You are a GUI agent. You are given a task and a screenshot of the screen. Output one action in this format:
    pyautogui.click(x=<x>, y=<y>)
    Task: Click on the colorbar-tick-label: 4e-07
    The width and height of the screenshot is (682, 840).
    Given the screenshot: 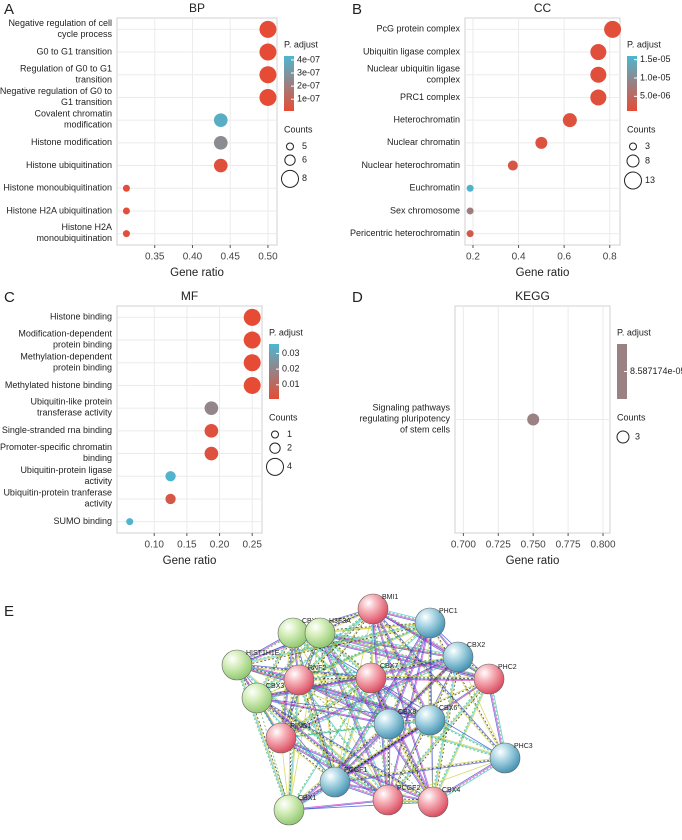 What is the action you would take?
    pyautogui.click(x=308, y=59)
    